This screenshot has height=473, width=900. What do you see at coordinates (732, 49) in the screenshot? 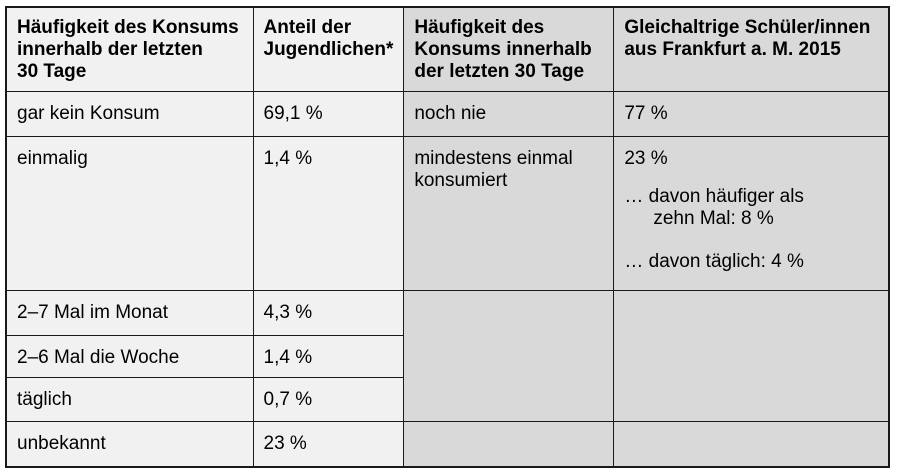
I see `header-line: aus Frankfurt a. M. 2015` at bounding box center [732, 49].